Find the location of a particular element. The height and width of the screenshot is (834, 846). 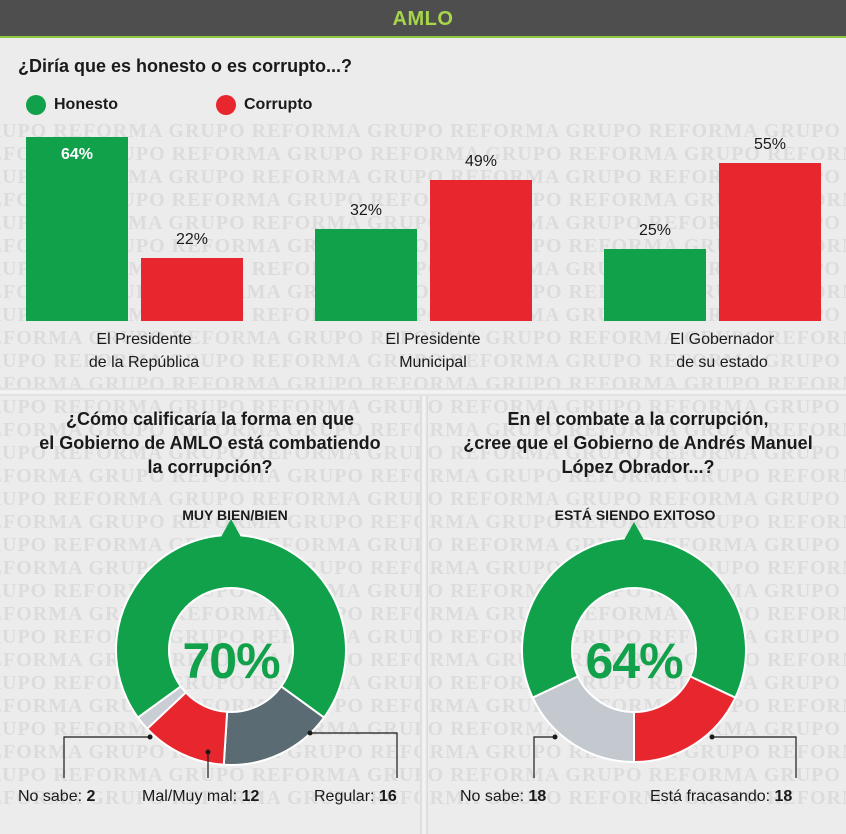

page-title: AMLO is located at coordinates (423, 19).